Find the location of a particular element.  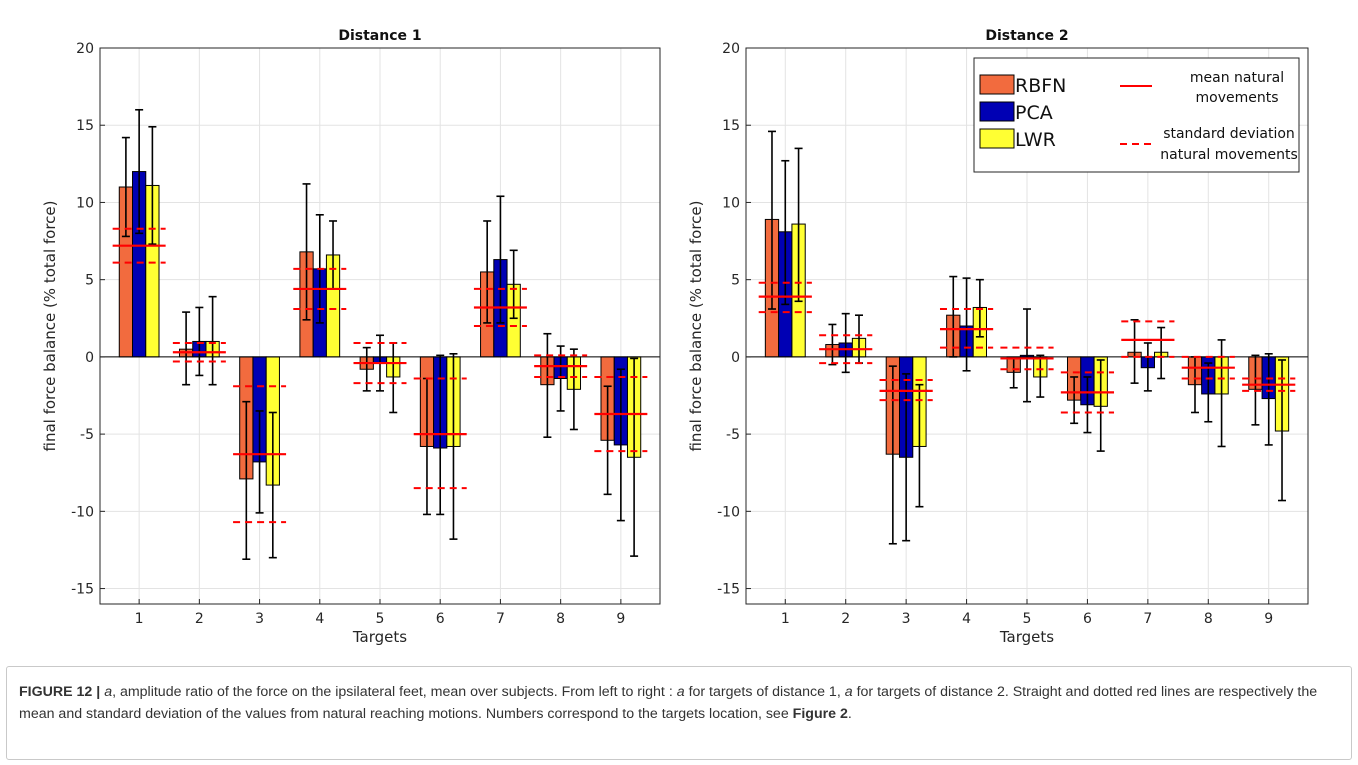

legend-std-label-1: standard deviation is located at coordinates (1229, 134).